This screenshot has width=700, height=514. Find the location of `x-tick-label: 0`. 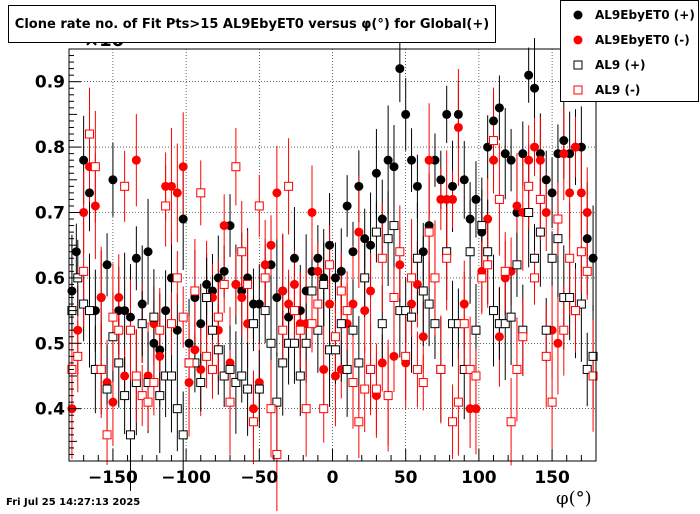

x-tick-label: 0 is located at coordinates (333, 478).